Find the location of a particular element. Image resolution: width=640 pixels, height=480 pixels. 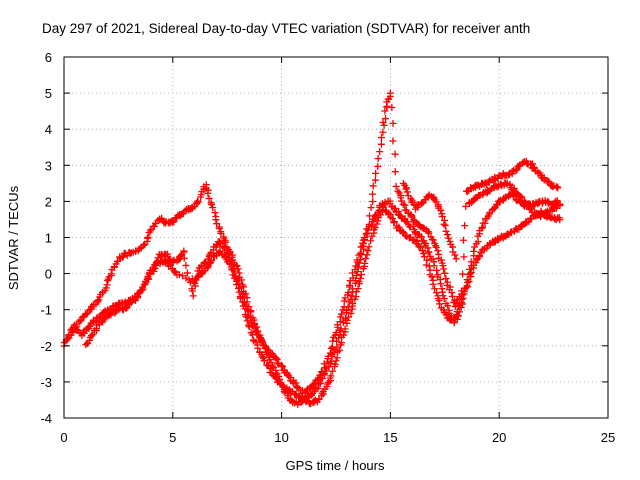

y-tick-label: -1 is located at coordinates (46, 310).